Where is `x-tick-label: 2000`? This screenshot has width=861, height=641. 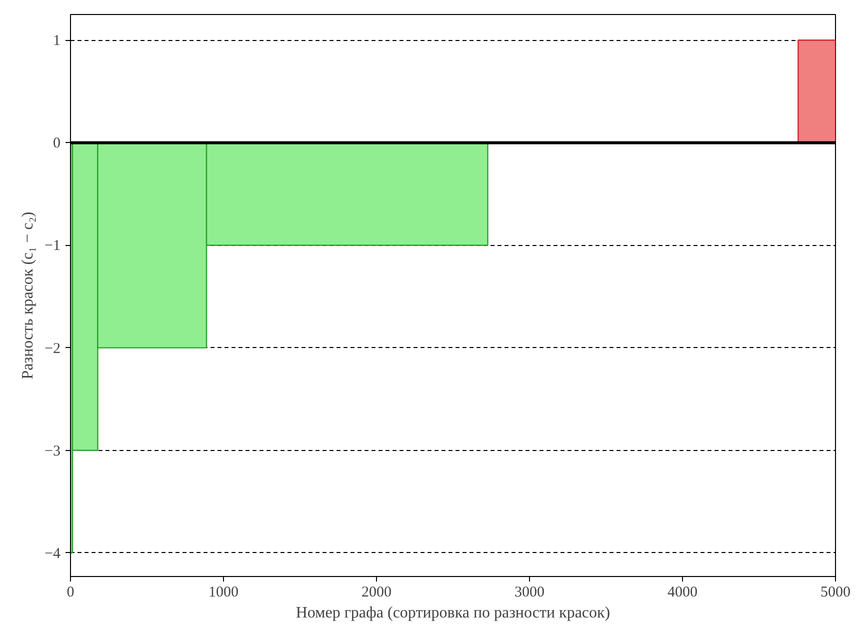
x-tick-label: 2000 is located at coordinates (377, 592).